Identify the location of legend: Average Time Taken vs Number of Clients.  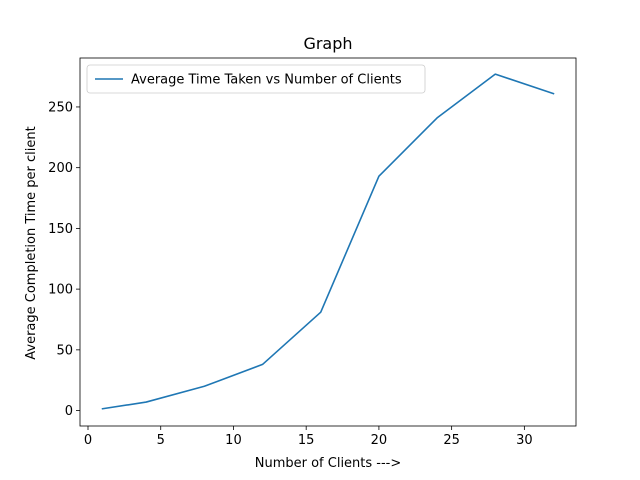
(256, 79).